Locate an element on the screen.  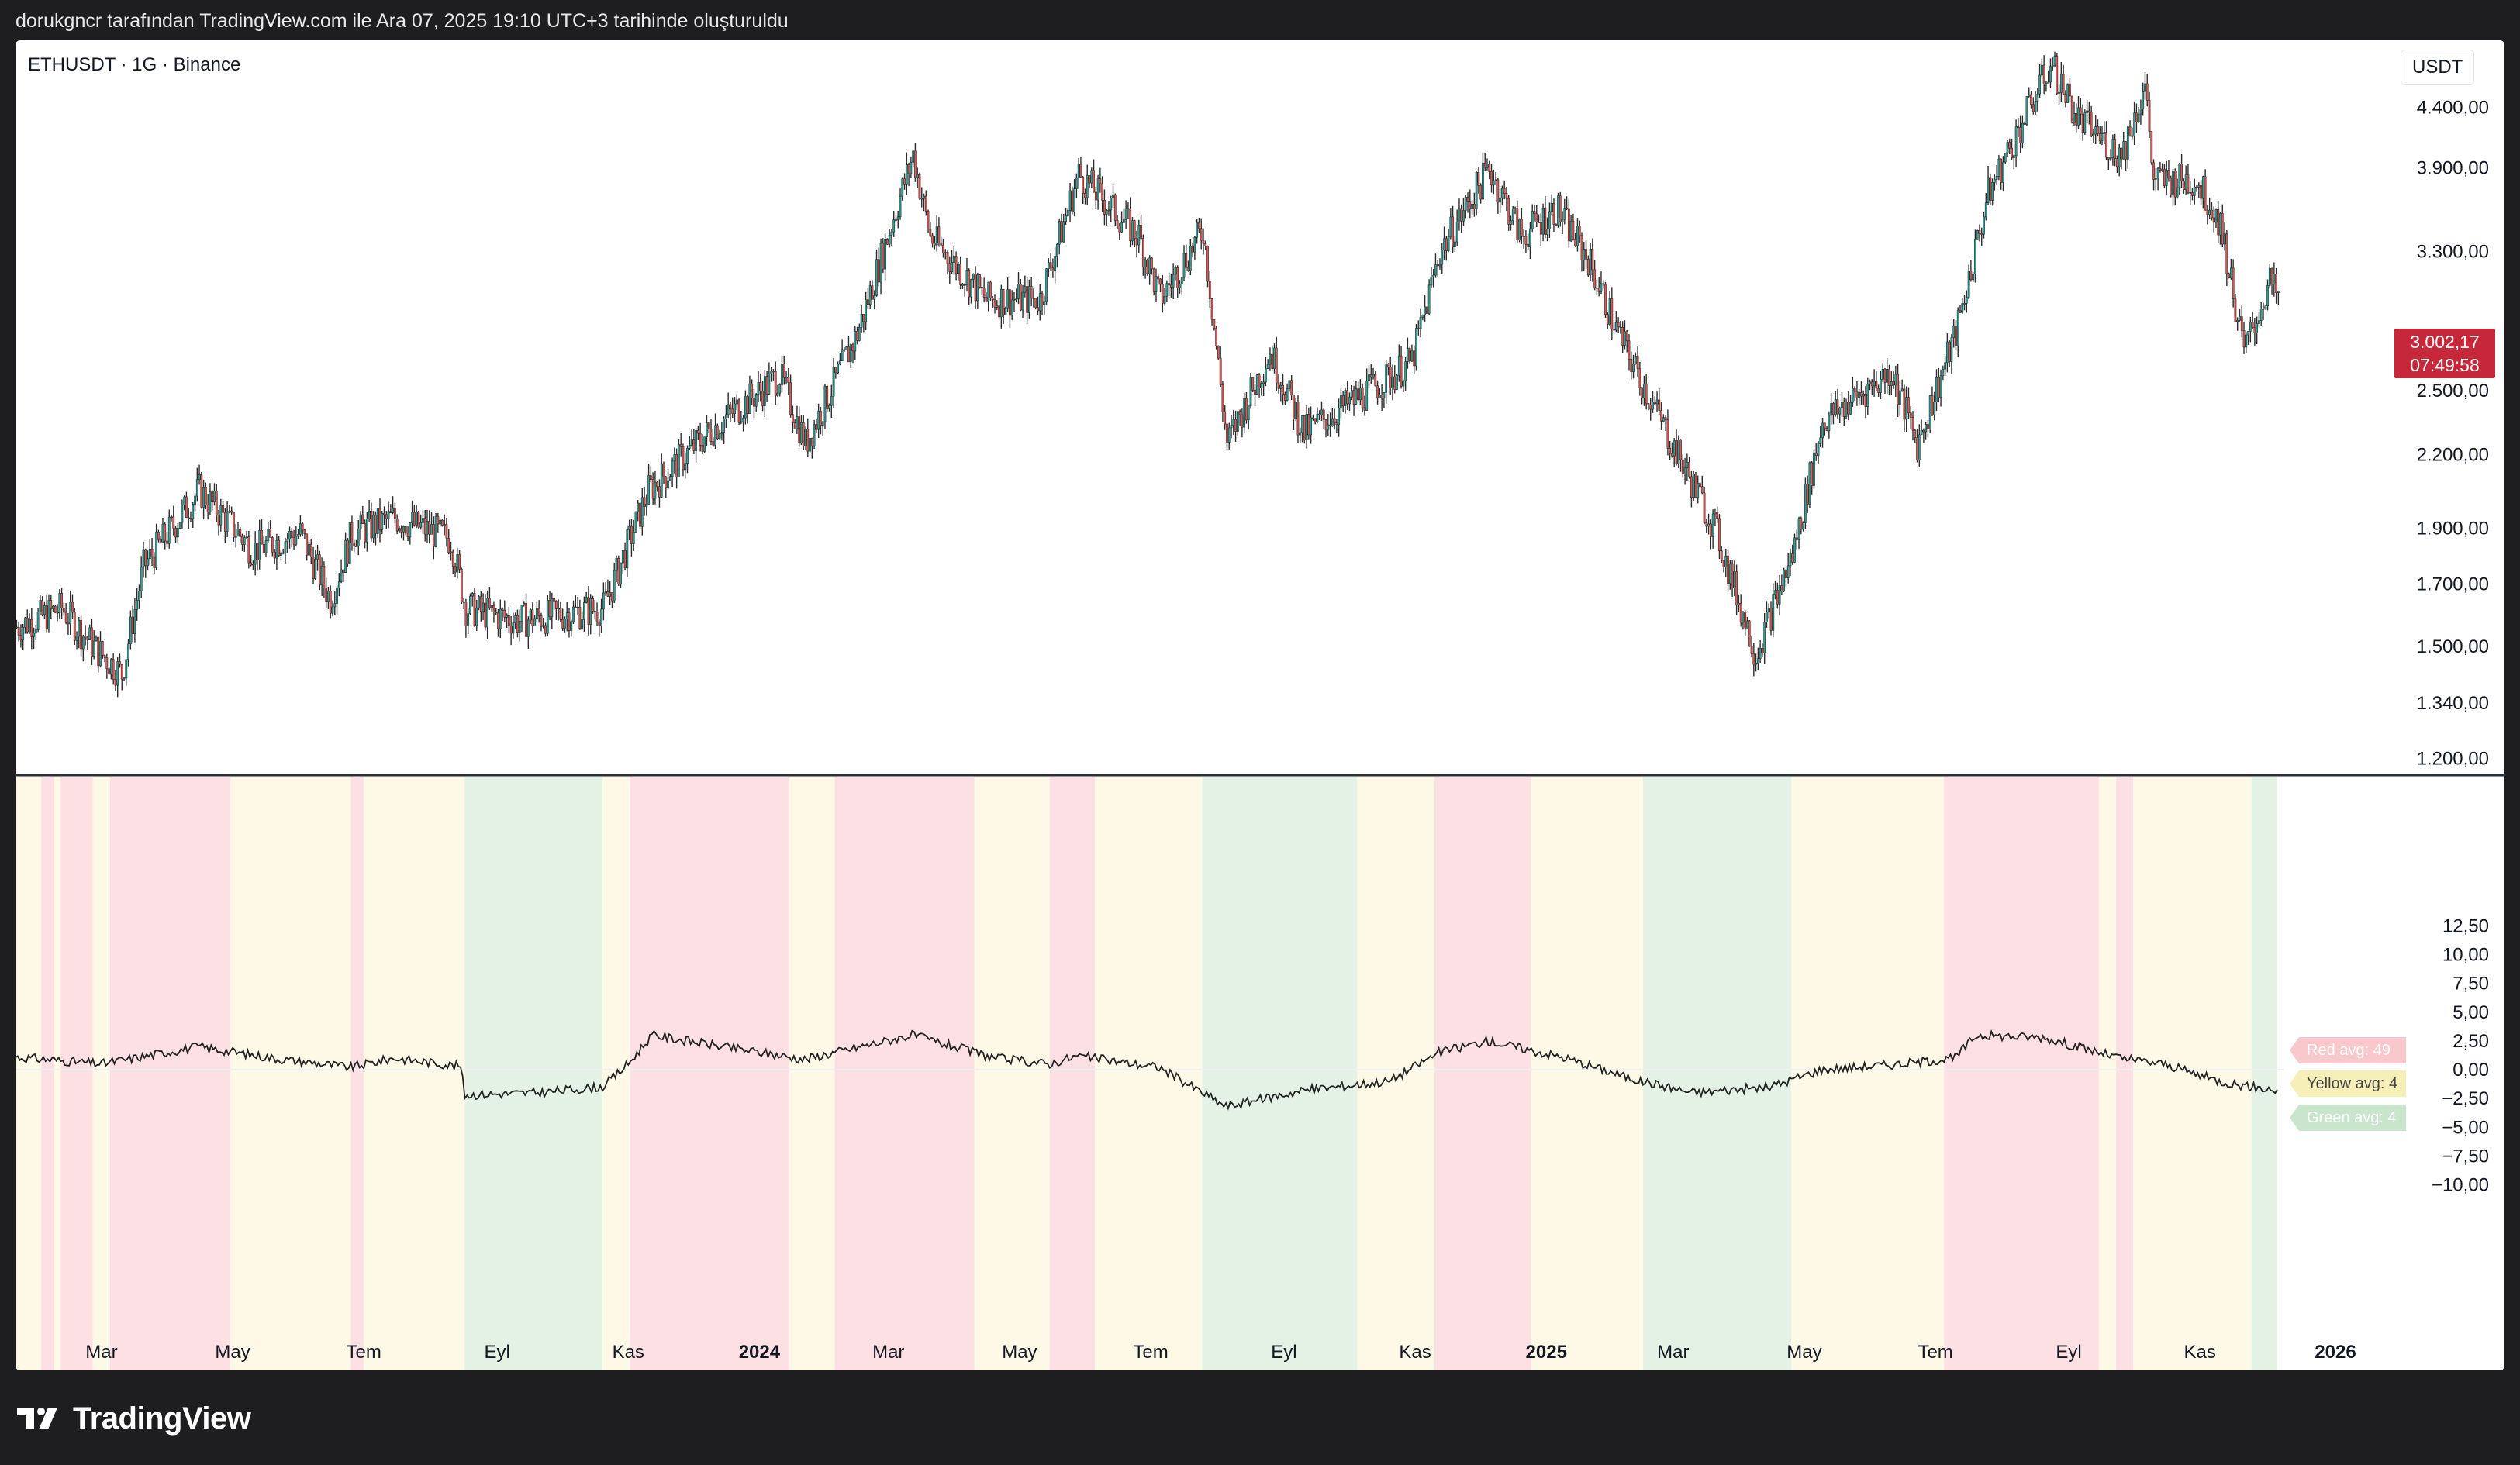
currency-button: USDT is located at coordinates (2438, 67).